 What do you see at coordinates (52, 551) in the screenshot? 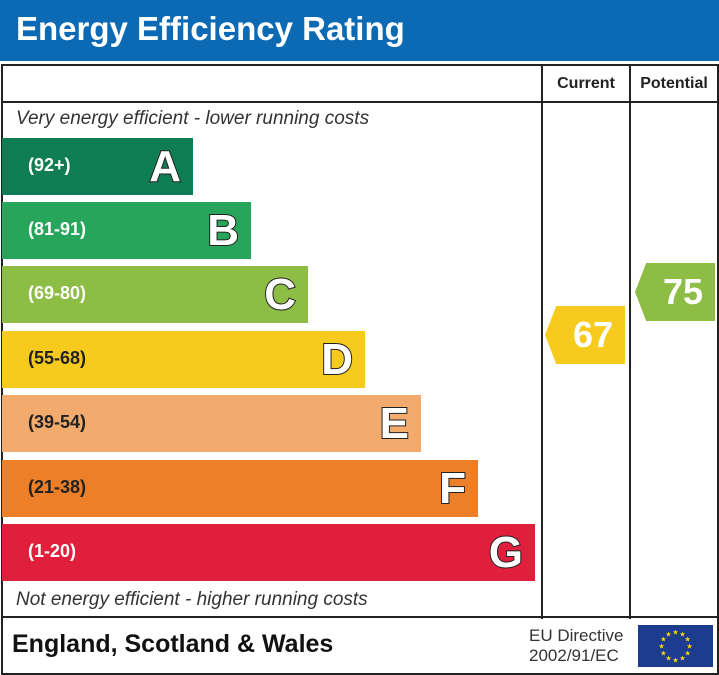
I see `band-range: (1-20)` at bounding box center [52, 551].